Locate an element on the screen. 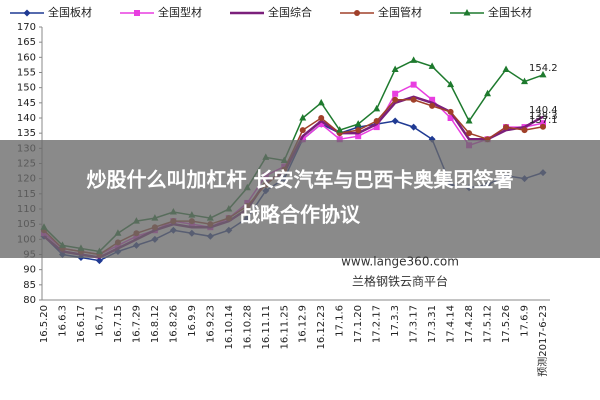  x-tick-label: 16.7.29 is located at coordinates (136, 324).